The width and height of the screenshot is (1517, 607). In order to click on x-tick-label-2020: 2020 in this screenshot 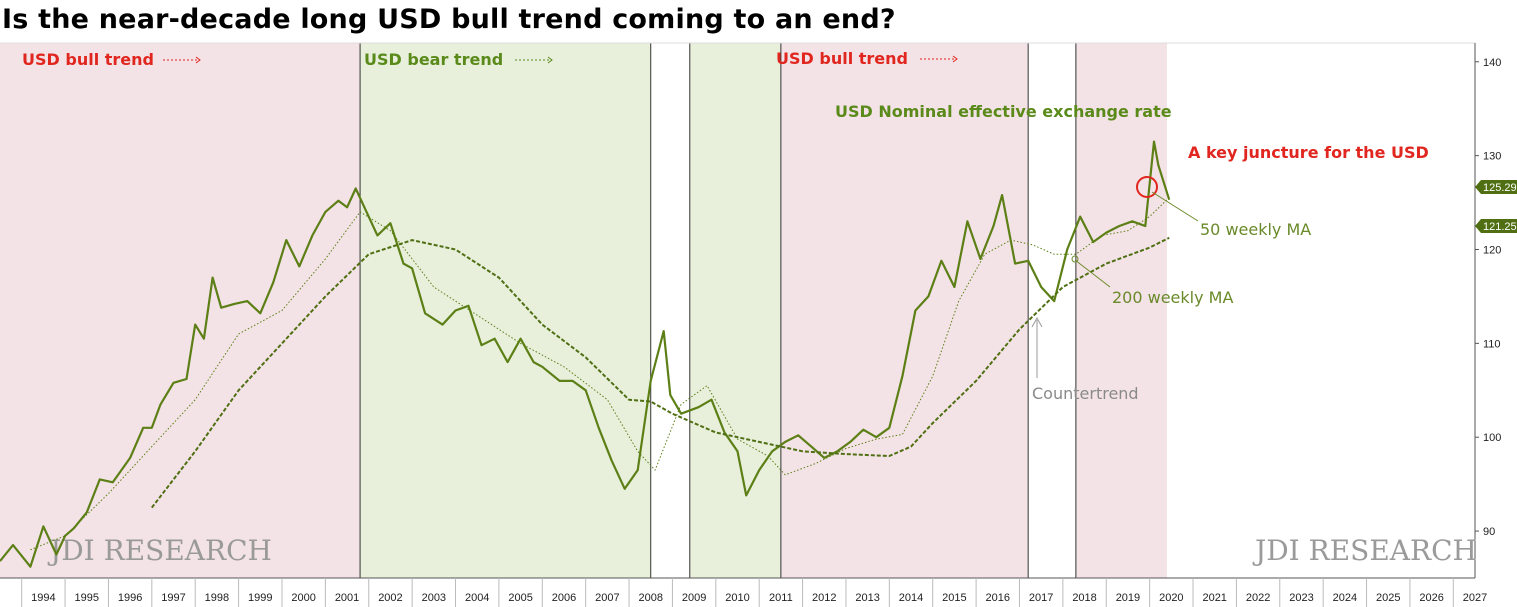, I will do `click(1171, 598)`.